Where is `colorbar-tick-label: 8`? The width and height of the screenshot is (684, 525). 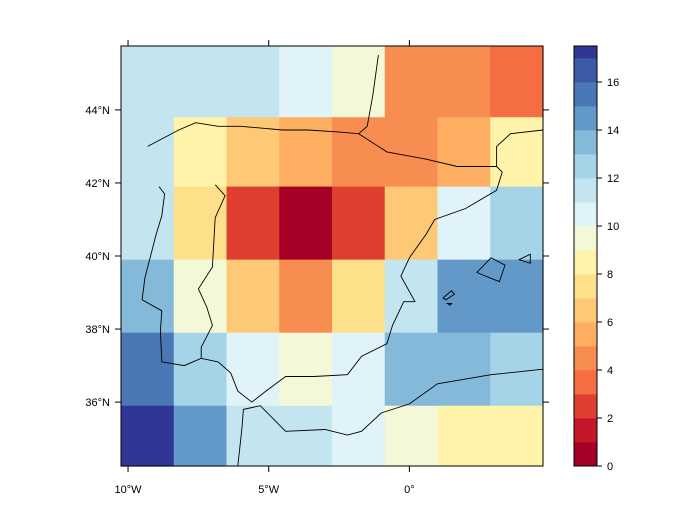 colorbar-tick-label: 8 is located at coordinates (610, 275).